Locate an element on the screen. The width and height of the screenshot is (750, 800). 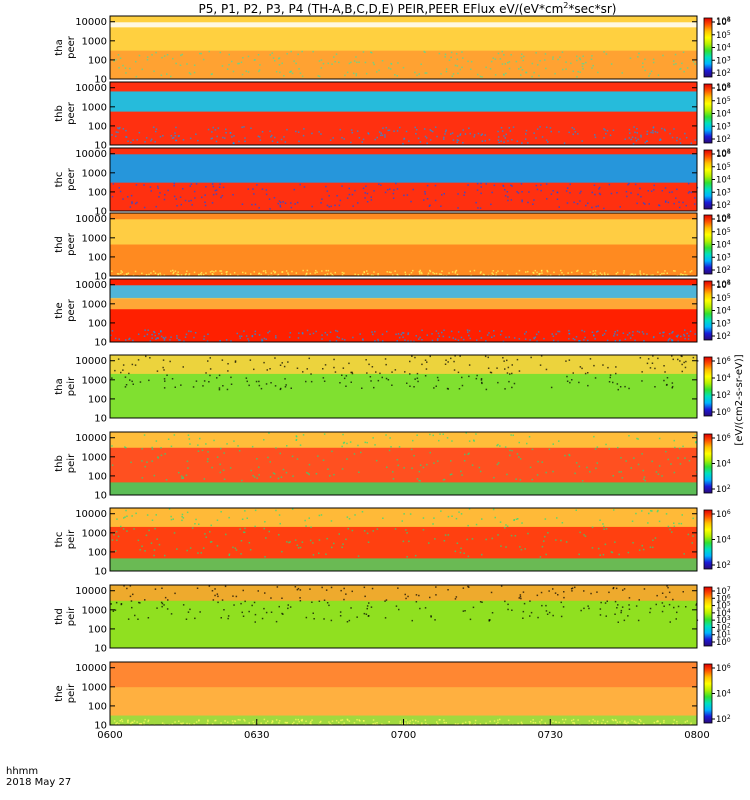
colorbar-tick-label: 104 is located at coordinates (723, 613).